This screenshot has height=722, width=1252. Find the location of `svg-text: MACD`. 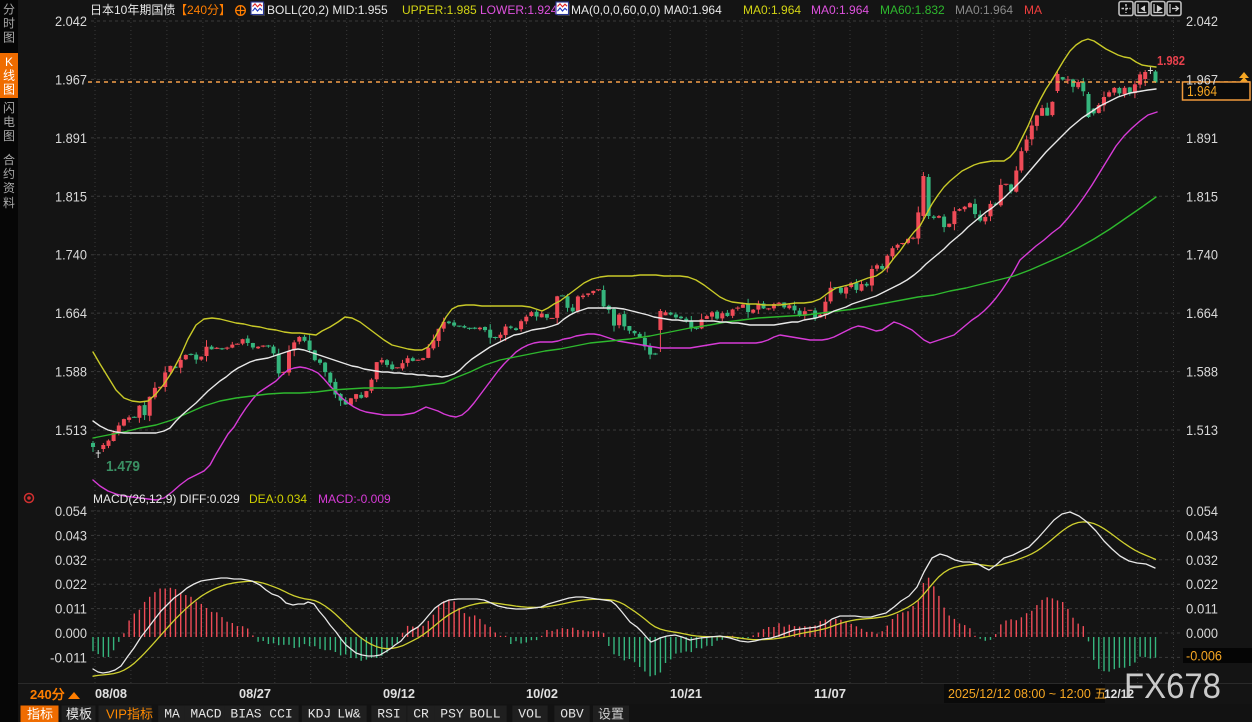

svg-text: MACD is located at coordinates (205, 714).